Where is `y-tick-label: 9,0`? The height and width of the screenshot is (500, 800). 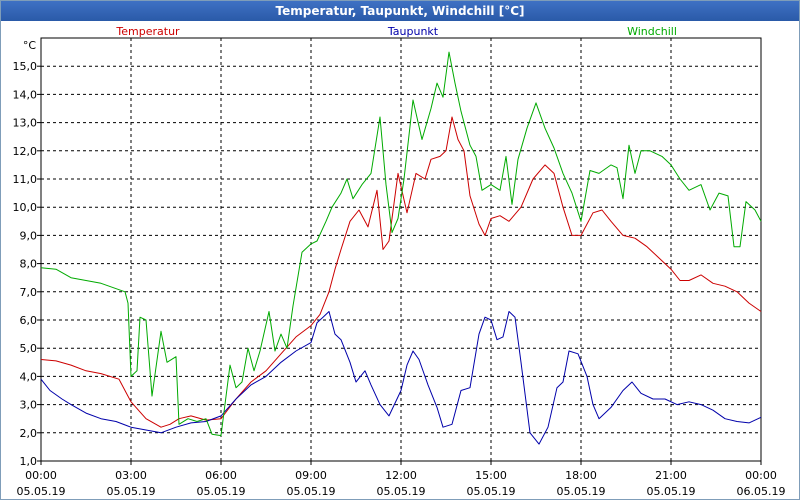
y-tick-label: 9,0 is located at coordinates (29, 235).